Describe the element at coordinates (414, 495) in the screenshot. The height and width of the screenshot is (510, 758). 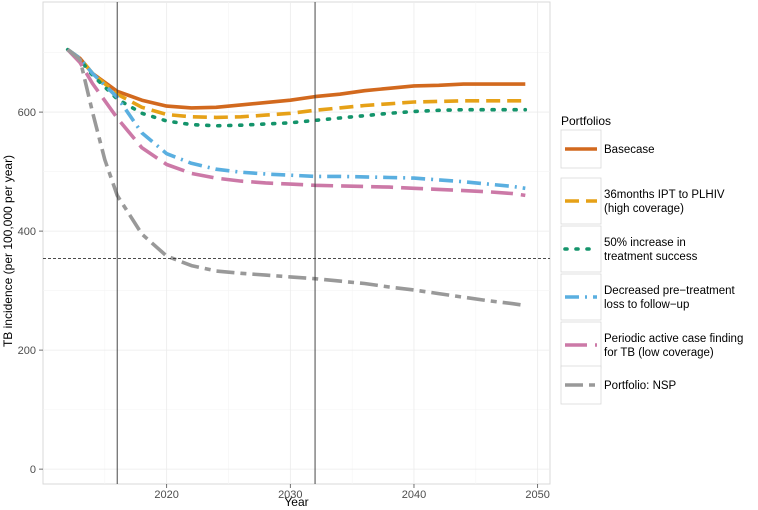
I see `x-tick-label: 2040` at that location.